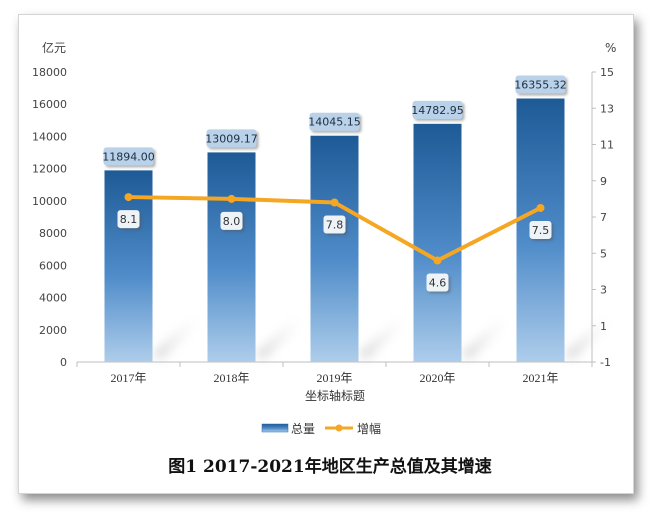  Describe the element at coordinates (303, 429) in the screenshot. I see `legend-bar-label: 总量` at that location.